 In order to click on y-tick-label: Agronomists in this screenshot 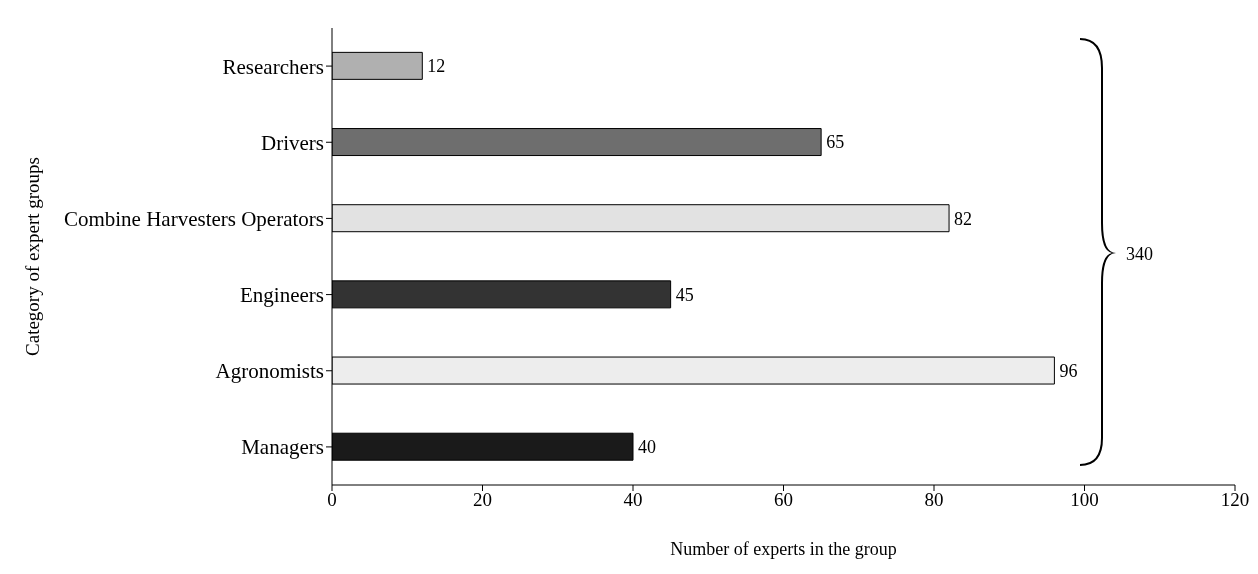, I will do `click(269, 371)`.